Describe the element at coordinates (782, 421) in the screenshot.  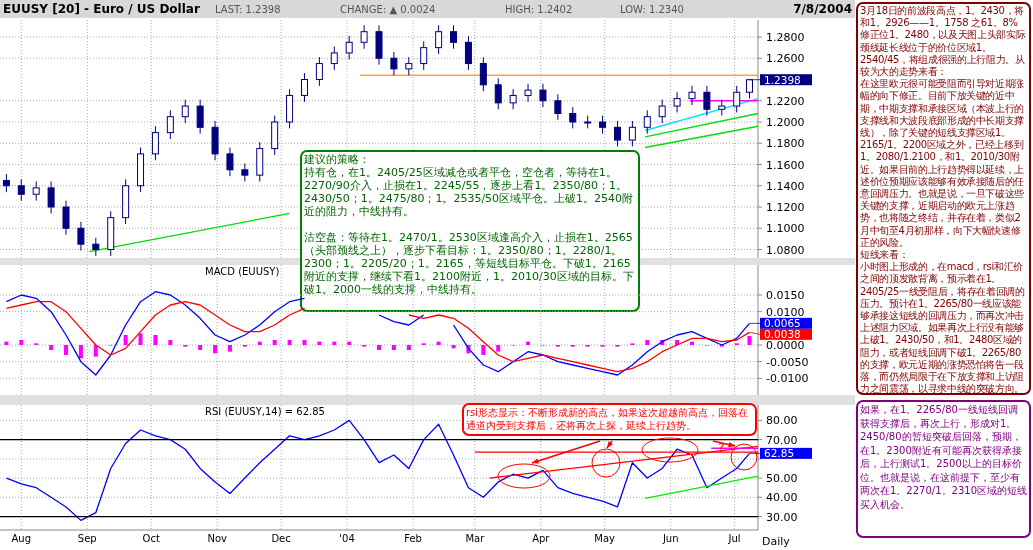
I see `y-tick-label: 80.00` at that location.